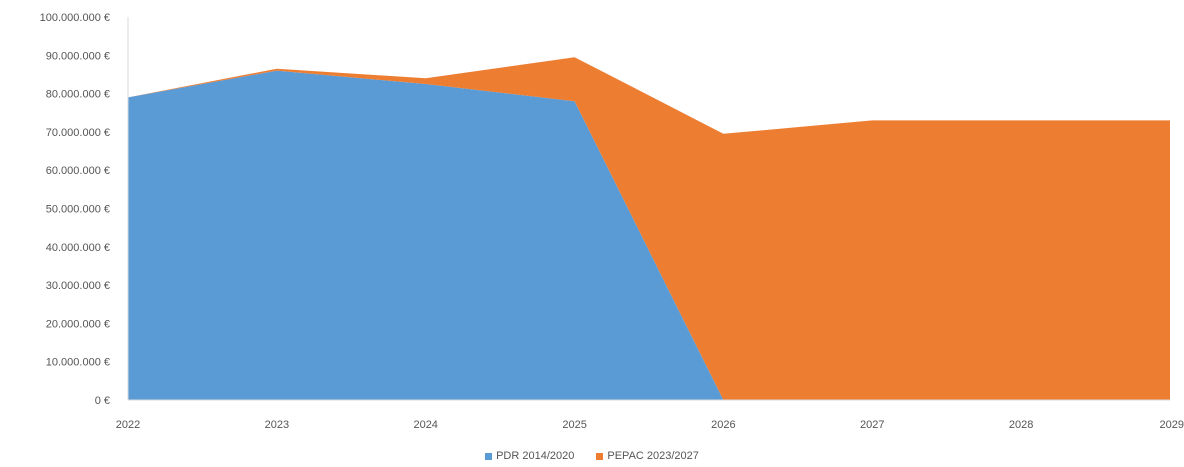 The image size is (1184, 467). I want to click on x-tick-label: 2023, so click(277, 425).